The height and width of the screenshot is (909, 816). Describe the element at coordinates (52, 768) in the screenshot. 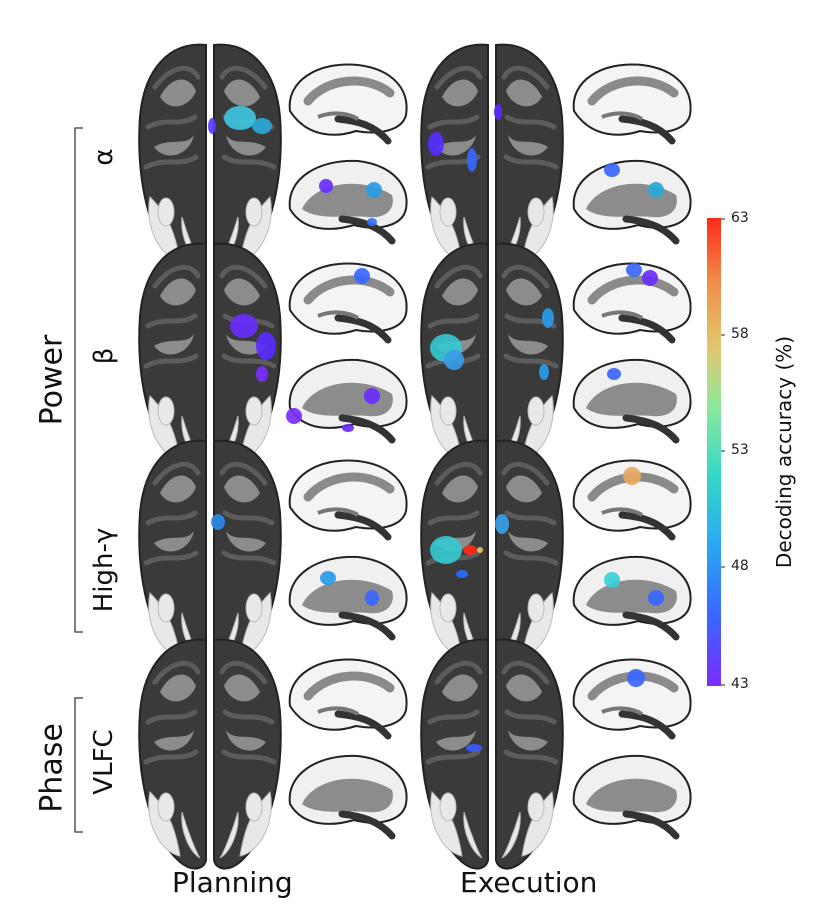

I see `group-label-phase: Phase` at that location.